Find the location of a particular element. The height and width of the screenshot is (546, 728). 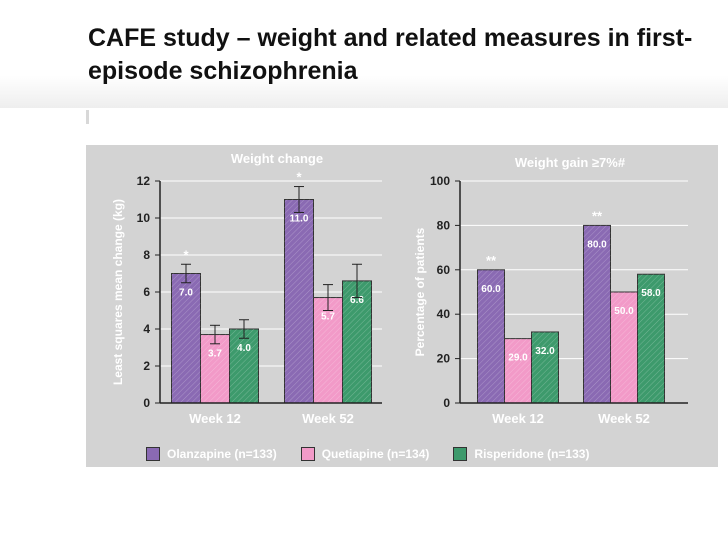

chart-title-1: Weight gain ≥7%# is located at coordinates (570, 162).